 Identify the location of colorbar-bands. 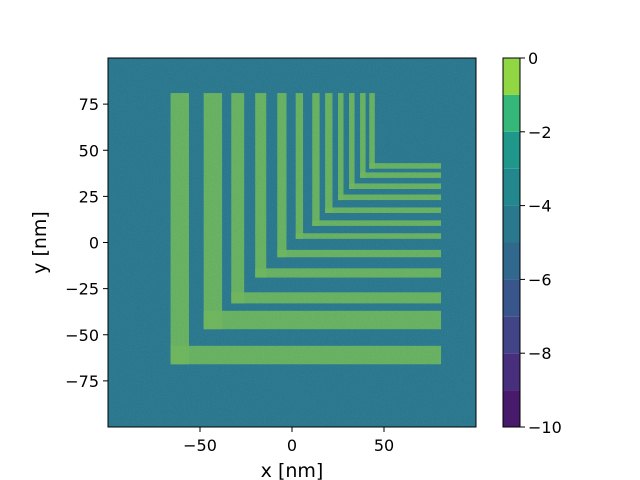
(511, 242).